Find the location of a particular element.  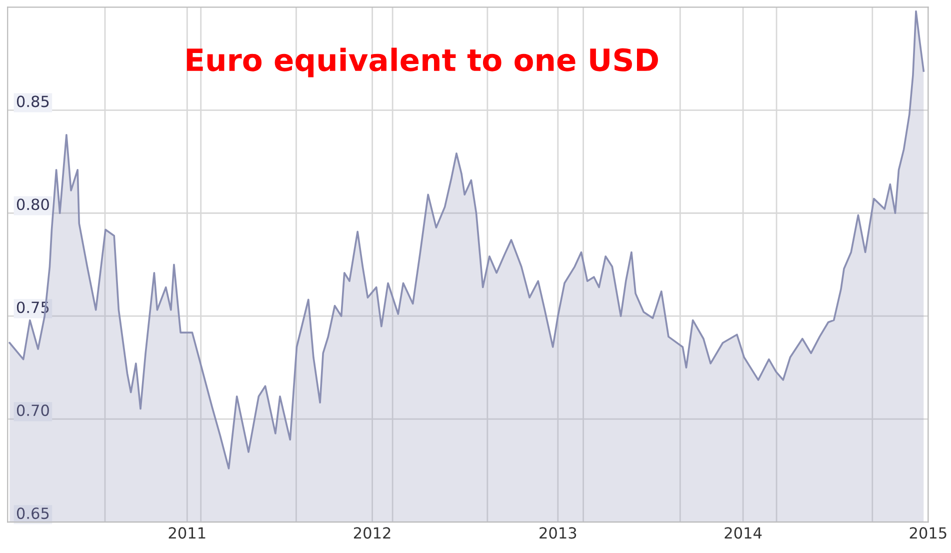

x-tick-label: 2011 is located at coordinates (187, 533).